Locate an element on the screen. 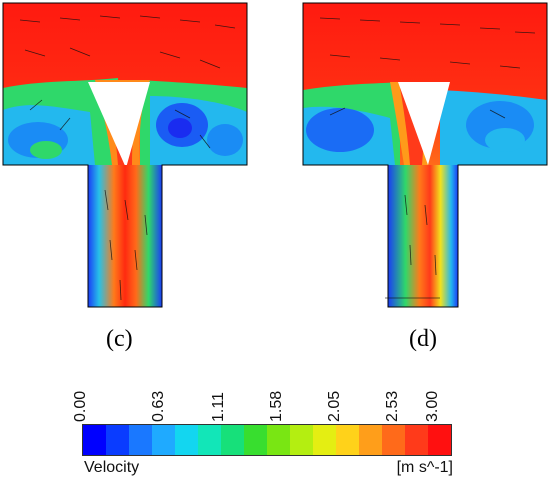 This screenshot has height=487, width=550. colorbar-ticks: 0.00 0.63 1.11 1.58 2.05 2.53 3.00 is located at coordinates (262, 392).